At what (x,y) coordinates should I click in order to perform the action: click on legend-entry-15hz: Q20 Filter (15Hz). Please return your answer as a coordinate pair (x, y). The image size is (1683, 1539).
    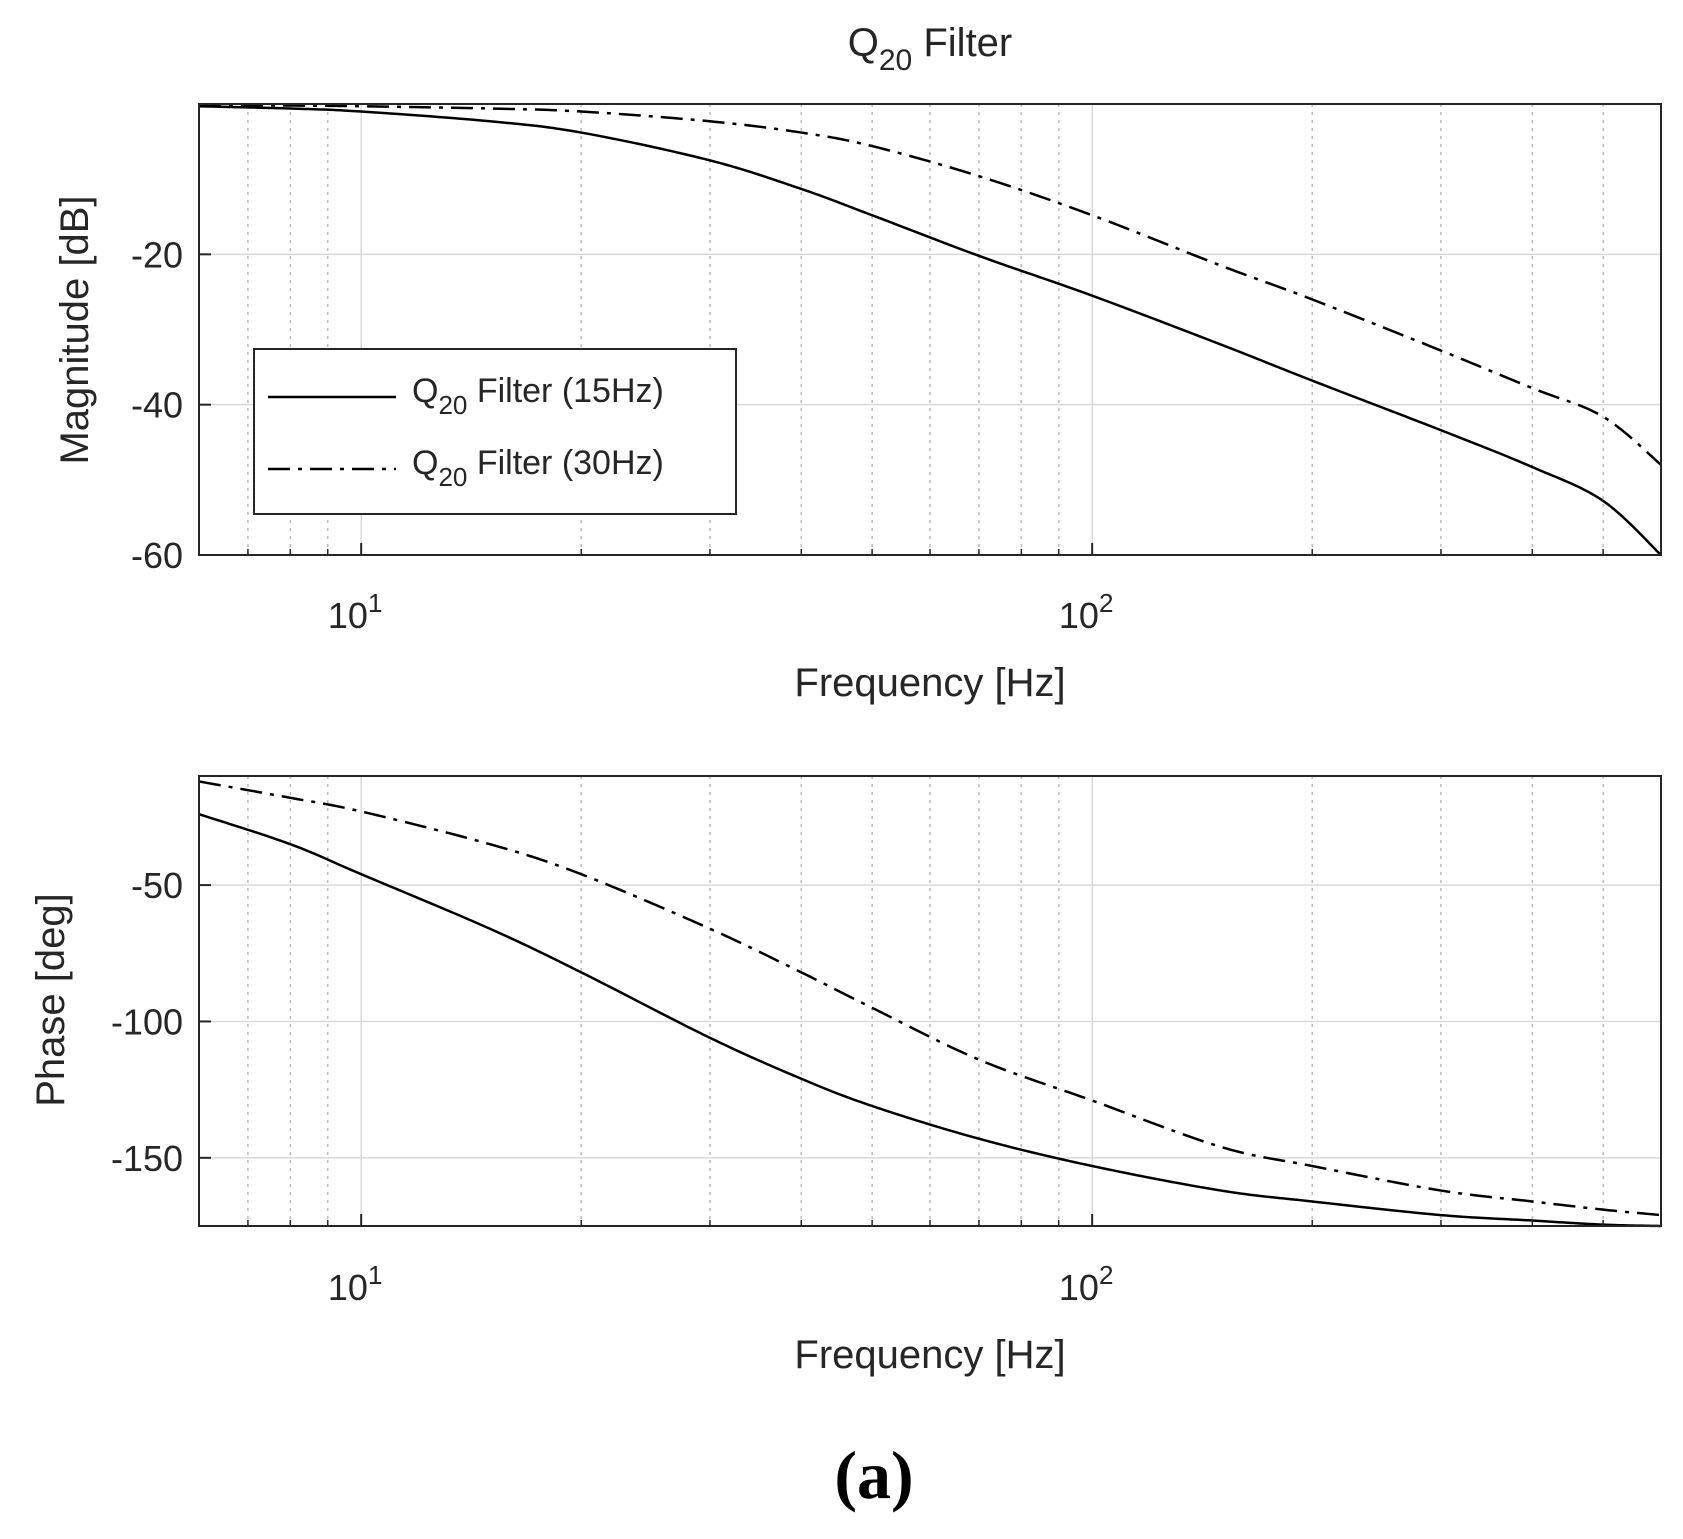
    Looking at the image, I should click on (538, 396).